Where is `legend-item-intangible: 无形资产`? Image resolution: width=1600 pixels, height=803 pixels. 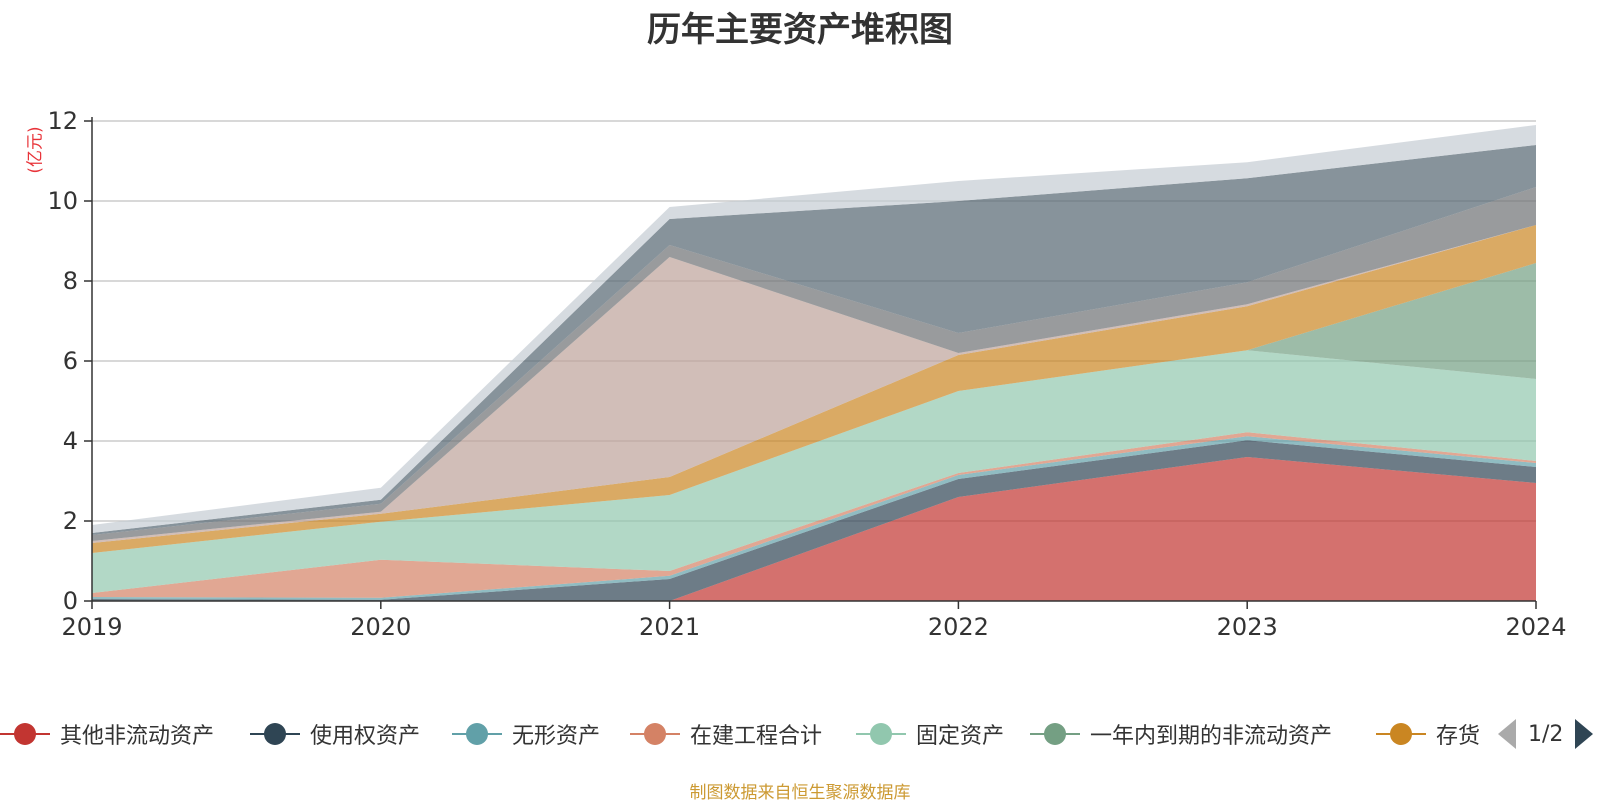 legend-item-intangible: 无形资产 is located at coordinates (526, 734).